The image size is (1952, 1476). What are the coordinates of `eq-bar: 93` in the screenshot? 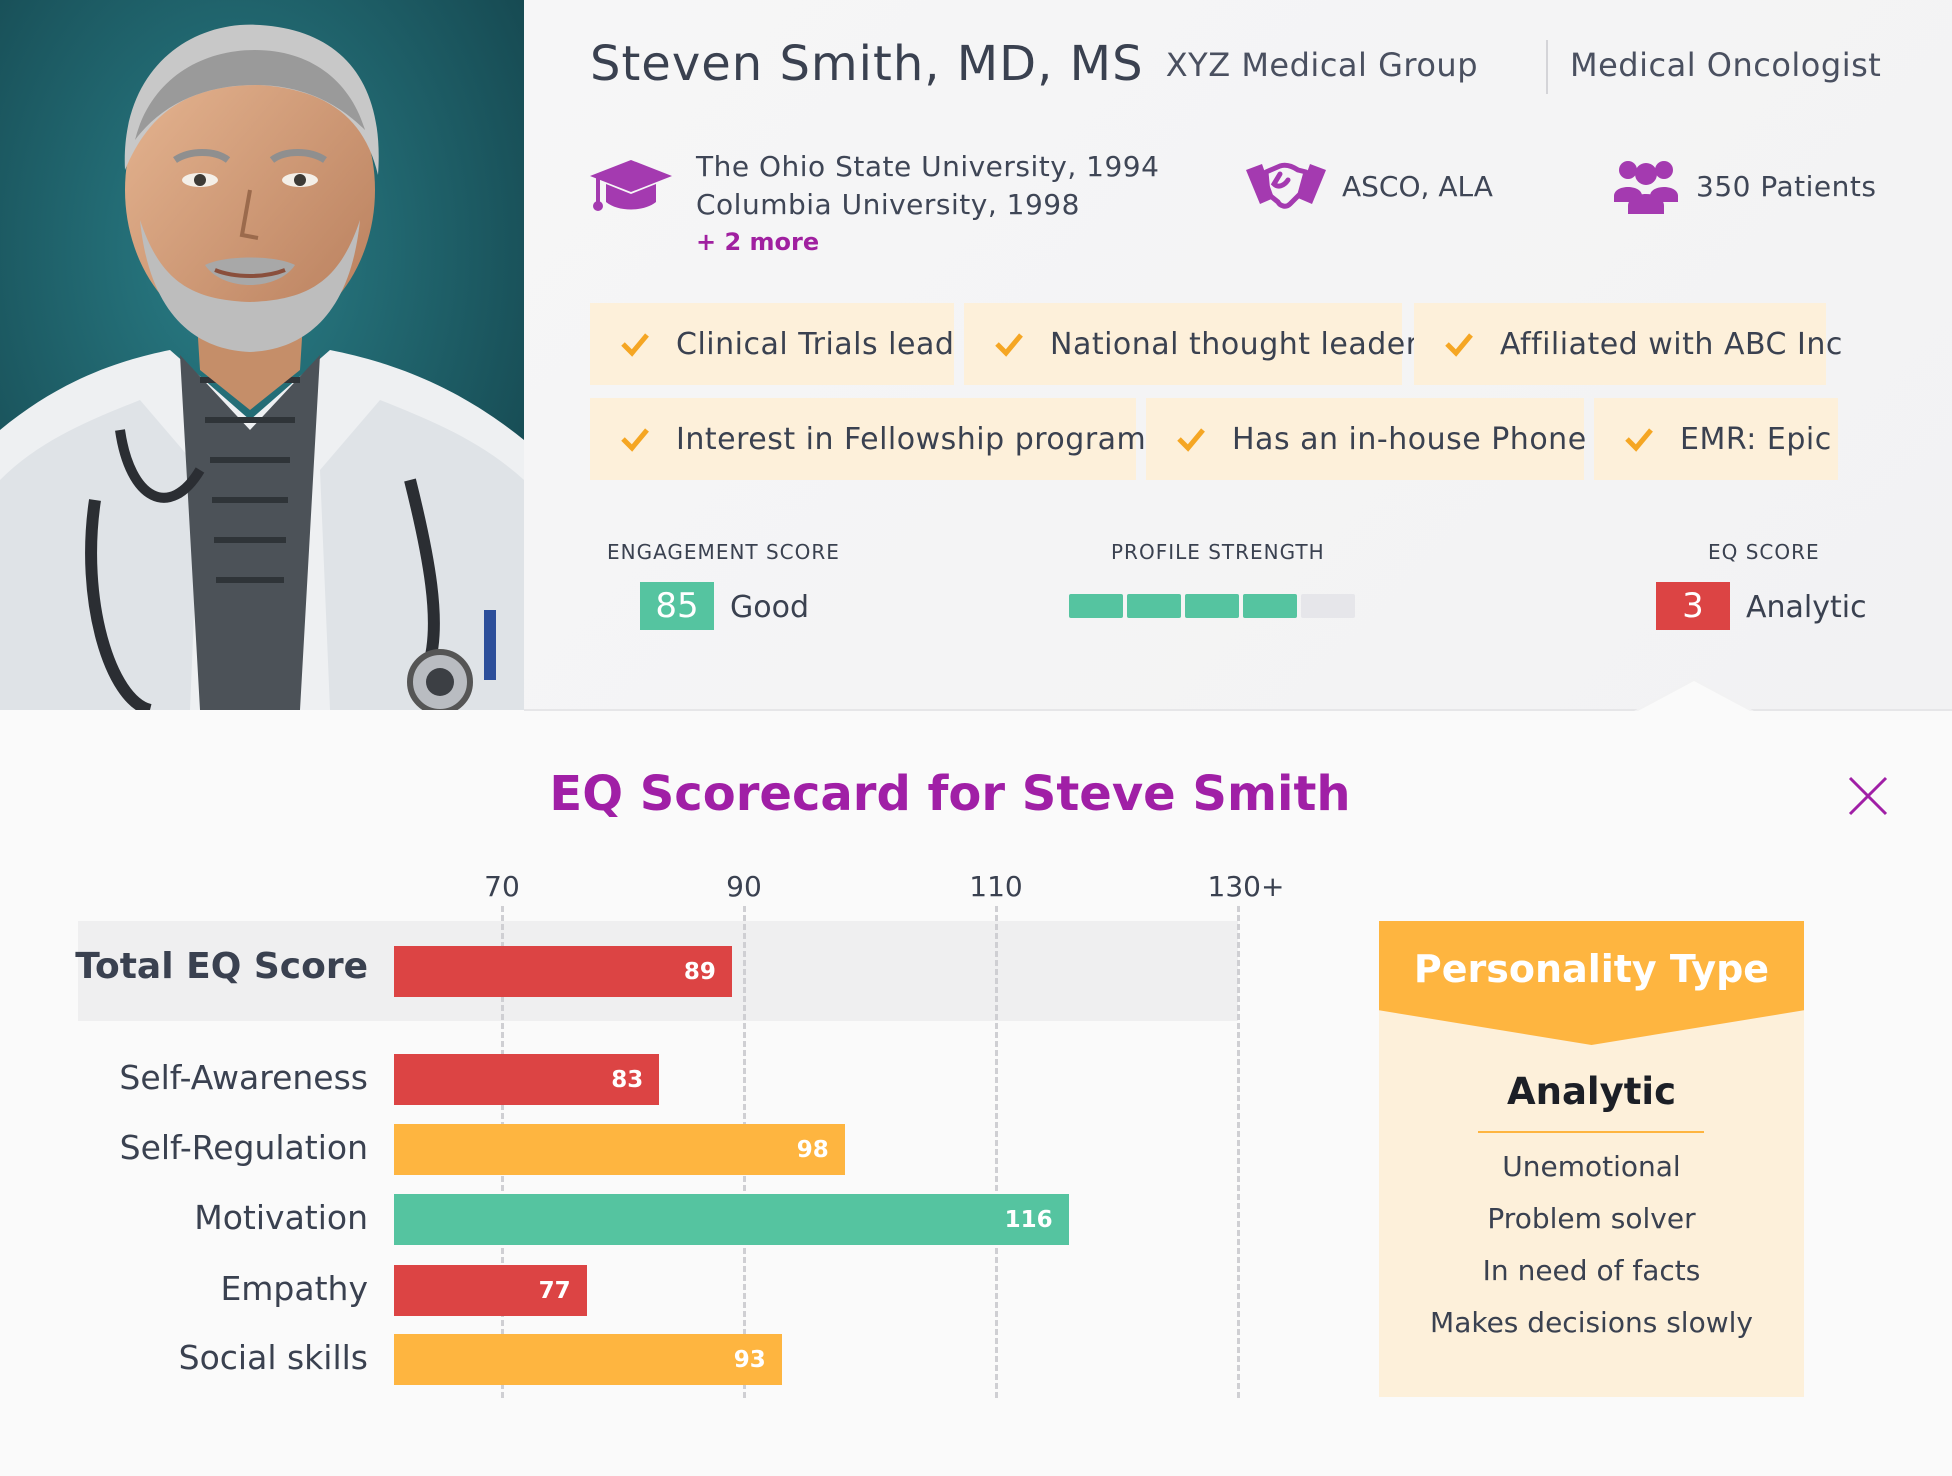 It's located at (588, 1359).